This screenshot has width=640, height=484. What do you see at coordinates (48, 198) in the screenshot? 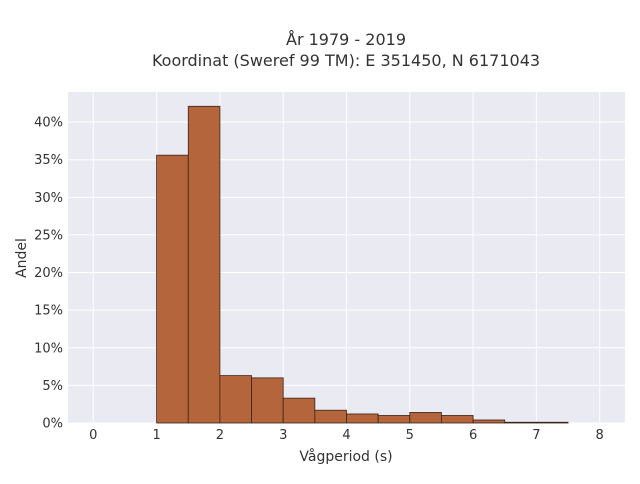
I see `y-tick-label-6: 30%` at bounding box center [48, 198].